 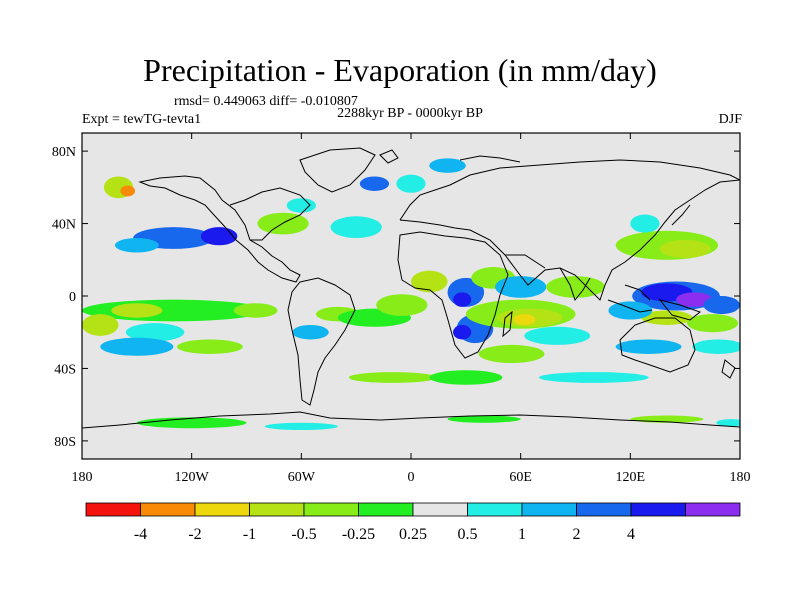 What do you see at coordinates (410, 113) in the screenshot?
I see `chart-subtitle: 2288kyr BP - 0000kyr BP` at bounding box center [410, 113].